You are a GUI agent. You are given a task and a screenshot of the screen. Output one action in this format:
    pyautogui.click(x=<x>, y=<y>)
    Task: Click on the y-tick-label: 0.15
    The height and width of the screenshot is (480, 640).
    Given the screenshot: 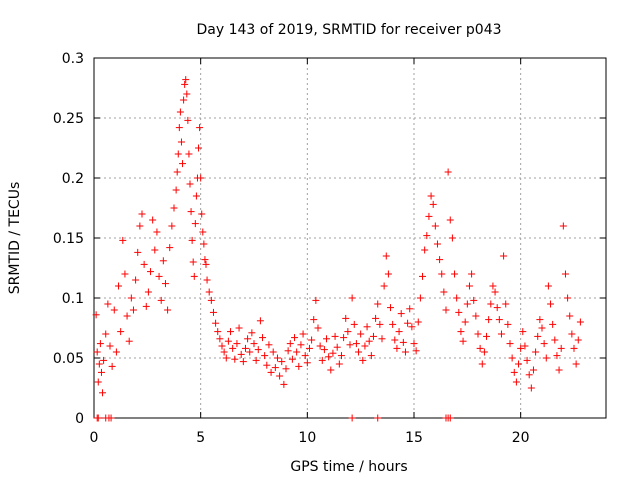 What is the action you would take?
    pyautogui.click(x=68, y=239)
    